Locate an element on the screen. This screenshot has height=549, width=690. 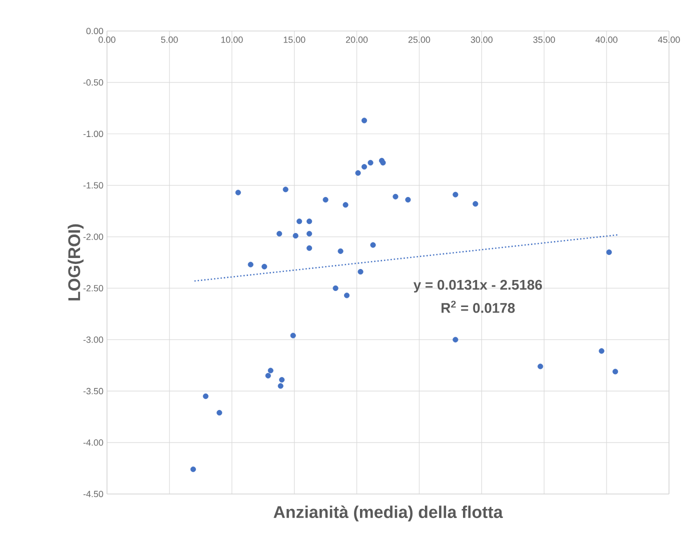
y-tick-label: -3.50 is located at coordinates (93, 391).